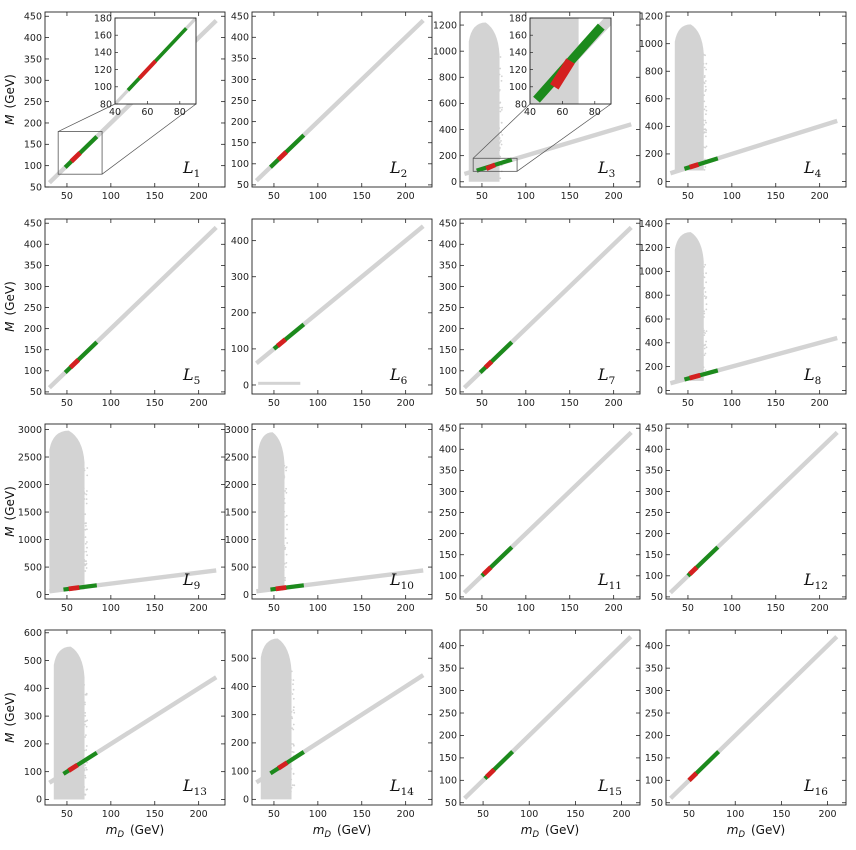  I want to click on panel-1-xtick-label: 100, so click(111, 196).